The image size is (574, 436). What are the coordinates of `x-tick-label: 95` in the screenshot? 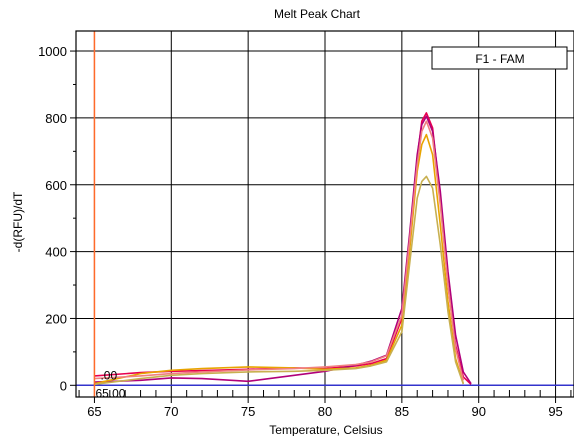 It's located at (555, 411).